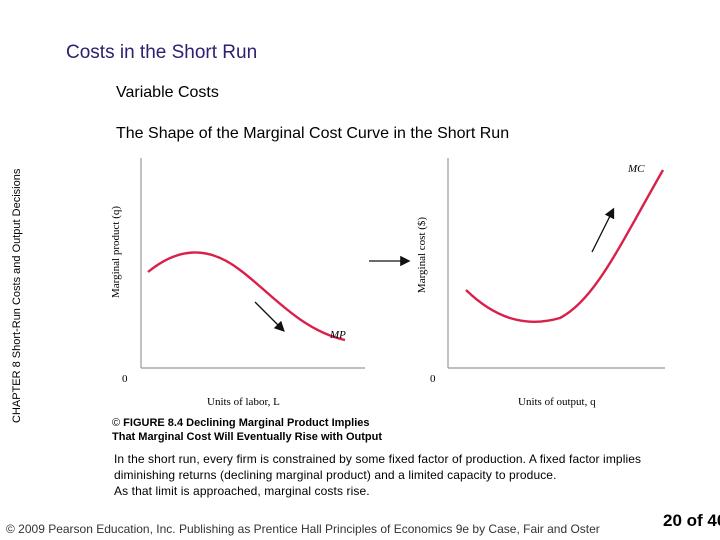 The width and height of the screenshot is (720, 540). What do you see at coordinates (116, 252) in the screenshot?
I see `left-ylabel: Marginal product (q)` at bounding box center [116, 252].